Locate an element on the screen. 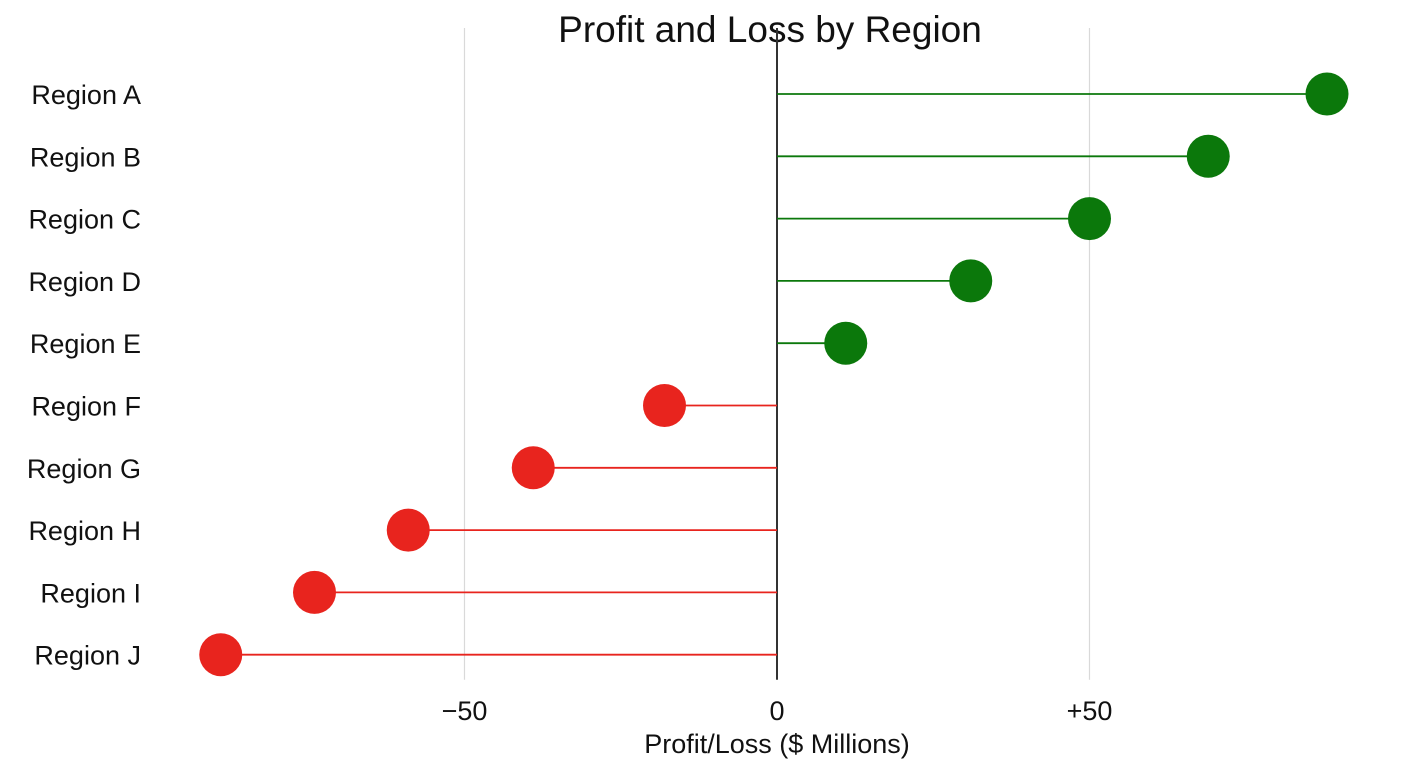 This screenshot has width=1410, height=775. y-tick-label: Region D is located at coordinates (84, 282).